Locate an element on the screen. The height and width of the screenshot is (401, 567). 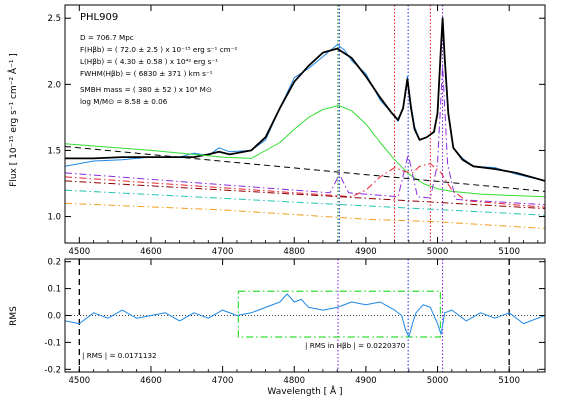
smbh-mass-label: SMBH mass = ( 380 ± 52 ) x 10⁶ M⊙ is located at coordinates (146, 89).